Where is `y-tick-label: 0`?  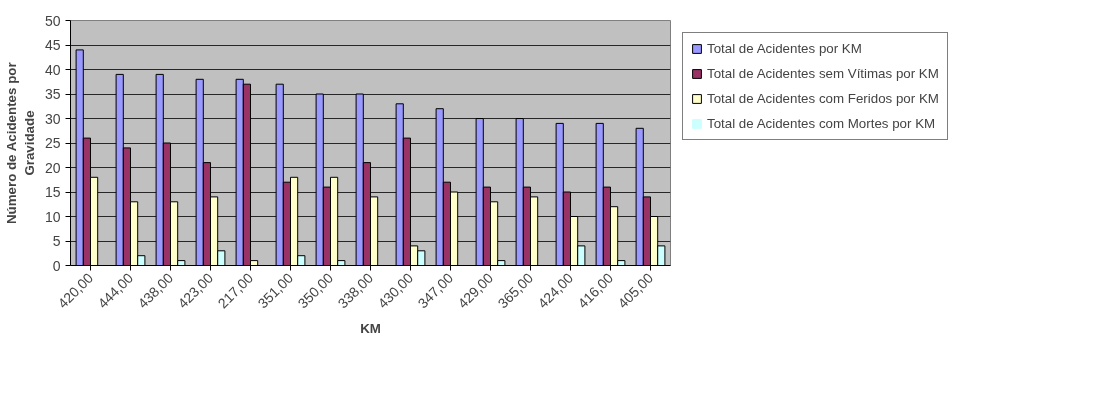
y-tick-label: 0 is located at coordinates (56, 265).